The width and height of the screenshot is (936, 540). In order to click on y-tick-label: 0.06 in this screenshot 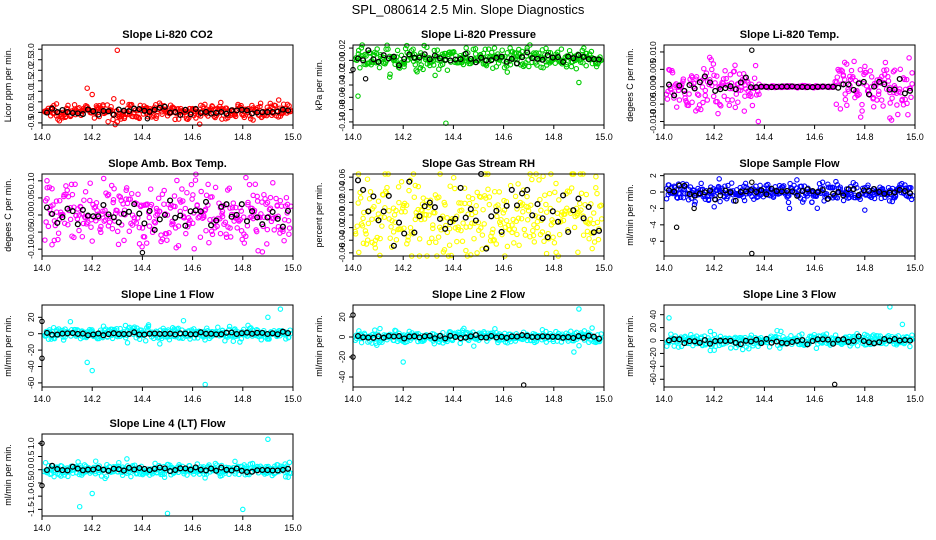, I will do `click(342, 177)`.